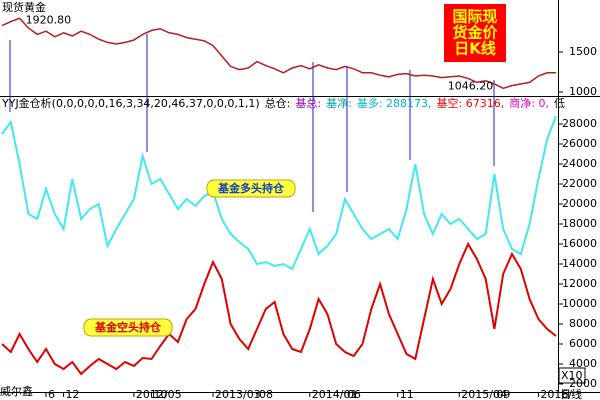 The width and height of the screenshot is (600, 400). What do you see at coordinates (583, 51) in the screenshot?
I see `y-tick-label: 1500` at bounding box center [583, 51].